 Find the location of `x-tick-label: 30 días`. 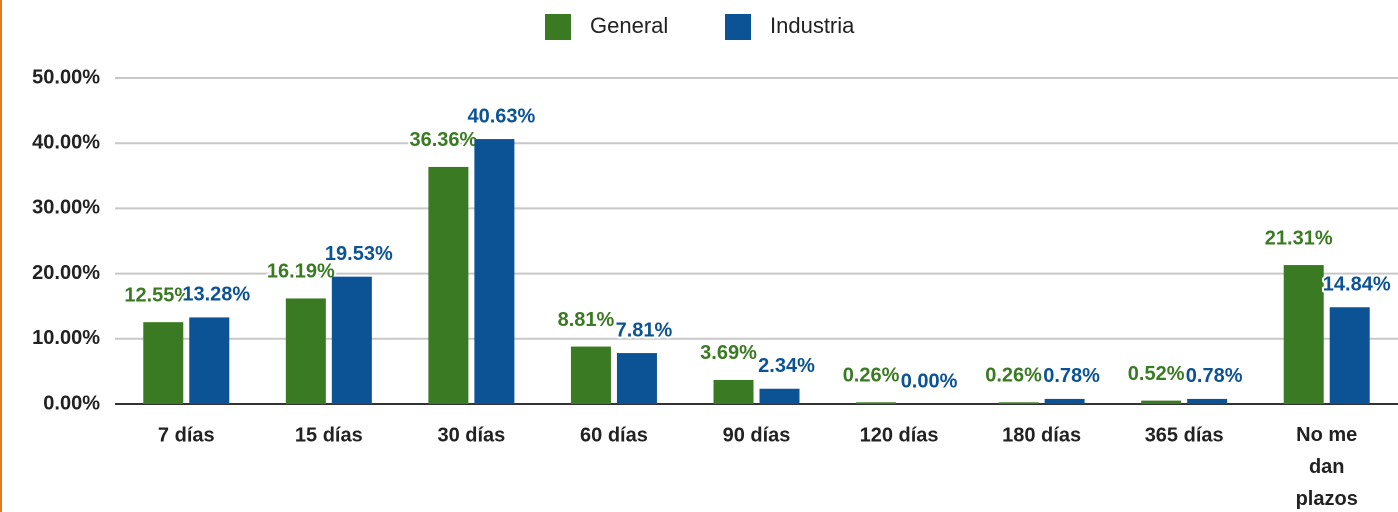

x-tick-label: 30 días is located at coordinates (471, 435).